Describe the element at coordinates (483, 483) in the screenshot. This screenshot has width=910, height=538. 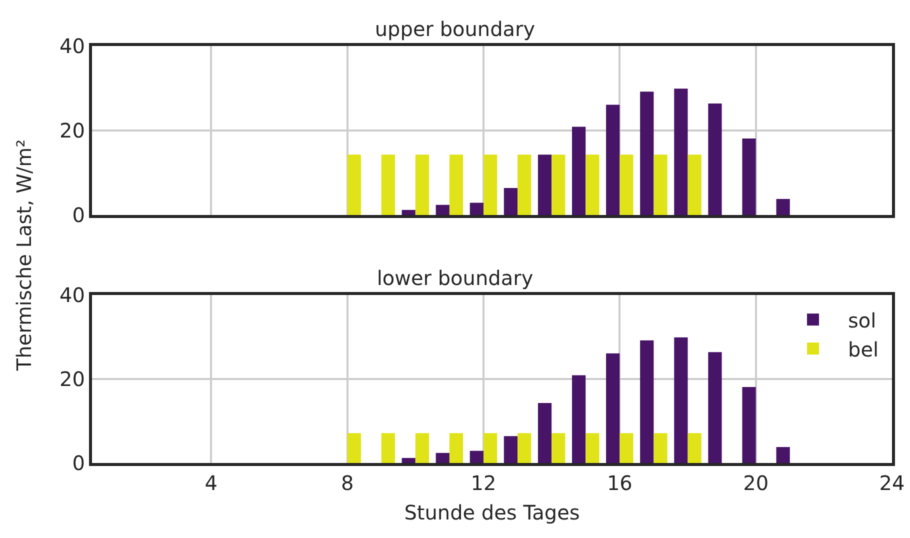
I see `x-tick-label: 12` at that location.